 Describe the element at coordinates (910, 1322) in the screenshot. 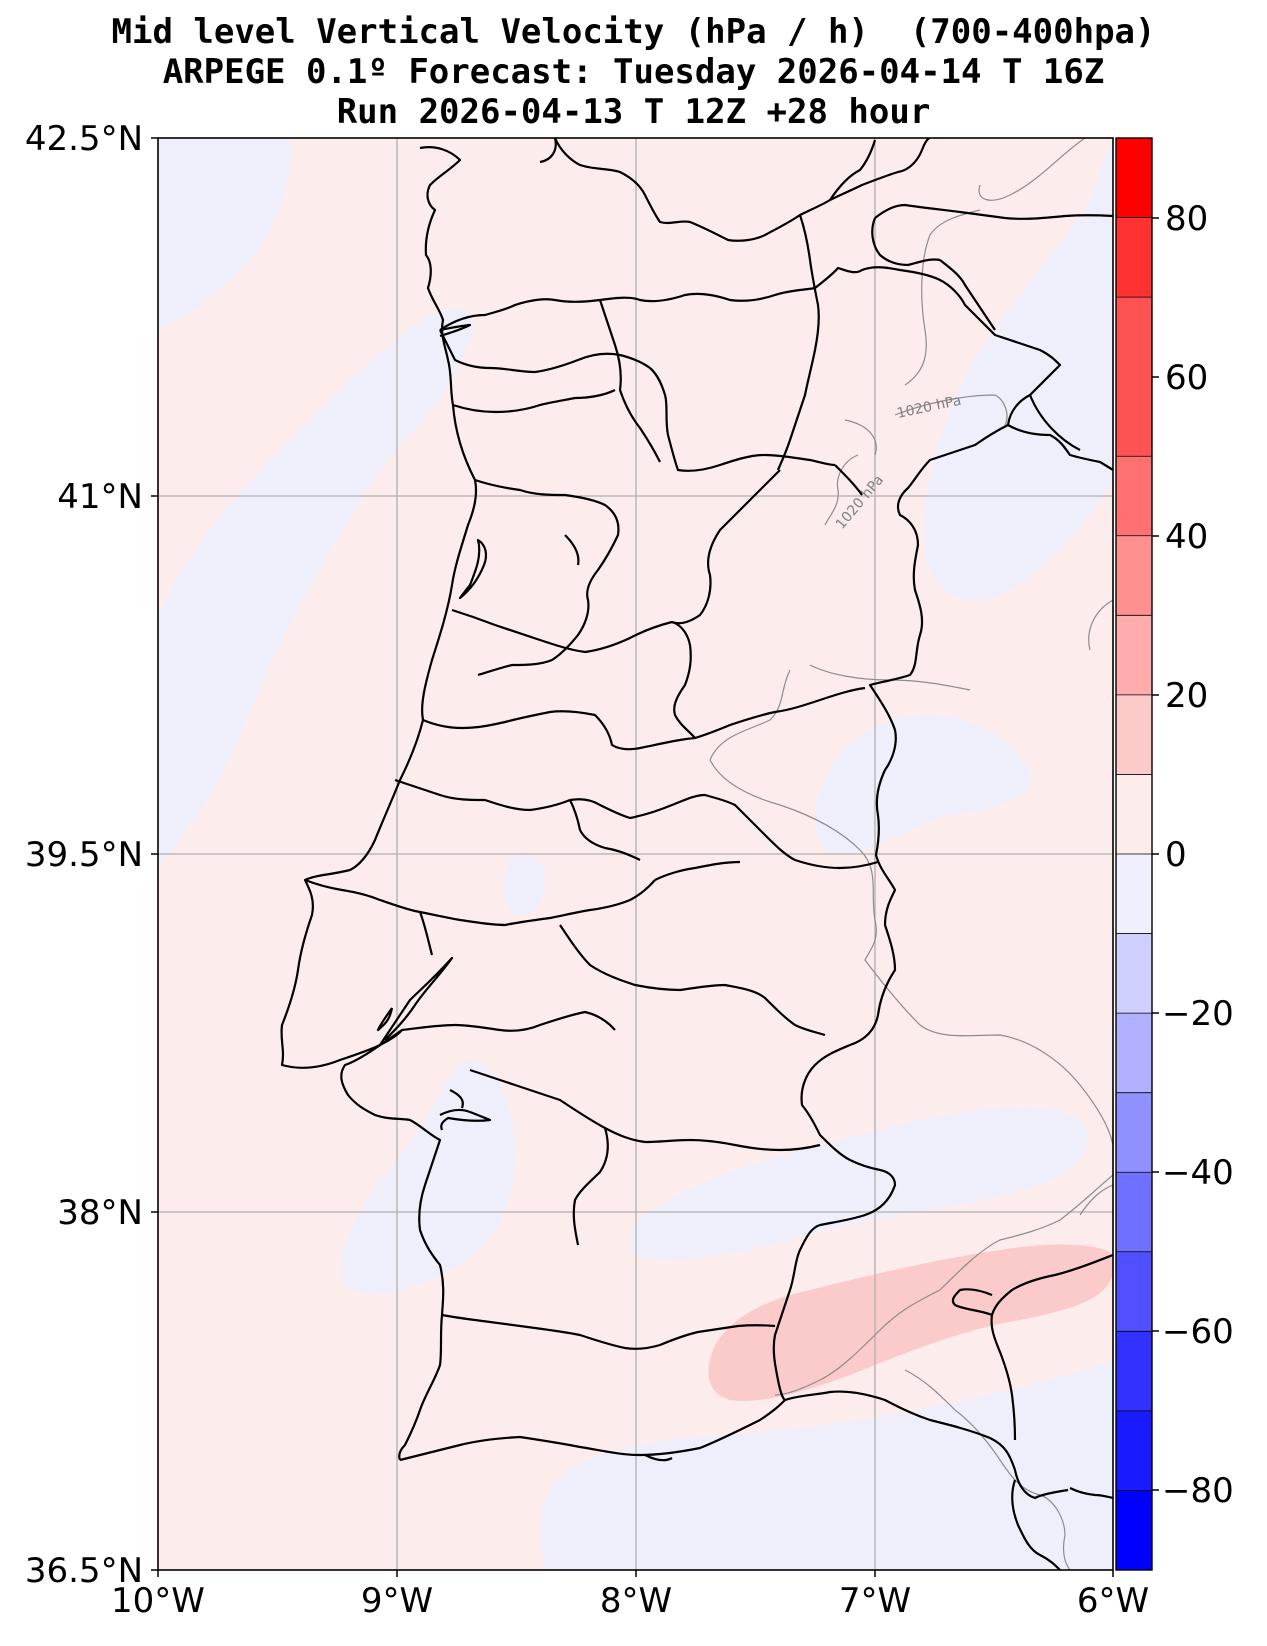

I see `field-positive-band` at that location.